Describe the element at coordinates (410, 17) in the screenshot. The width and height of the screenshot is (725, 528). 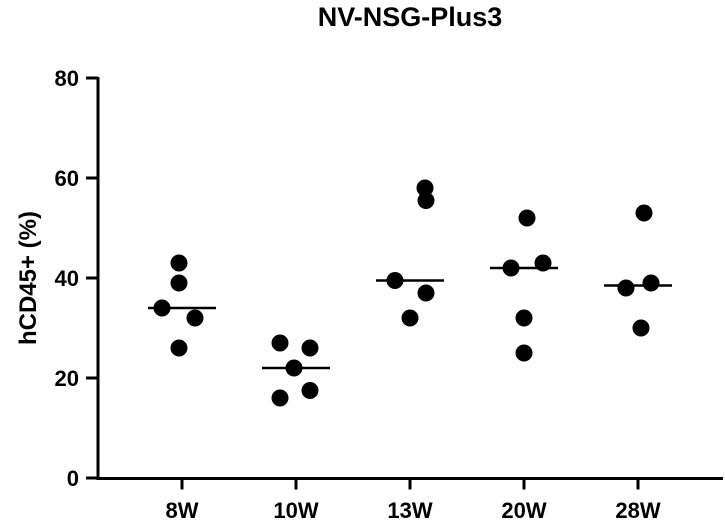
I see `chart-title: NV-NSG-Plus3` at that location.